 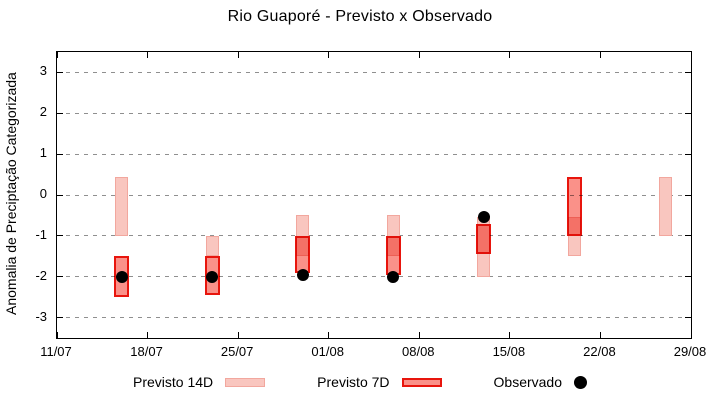 I want to click on x-tick-label: 25/07, so click(x=237, y=351).